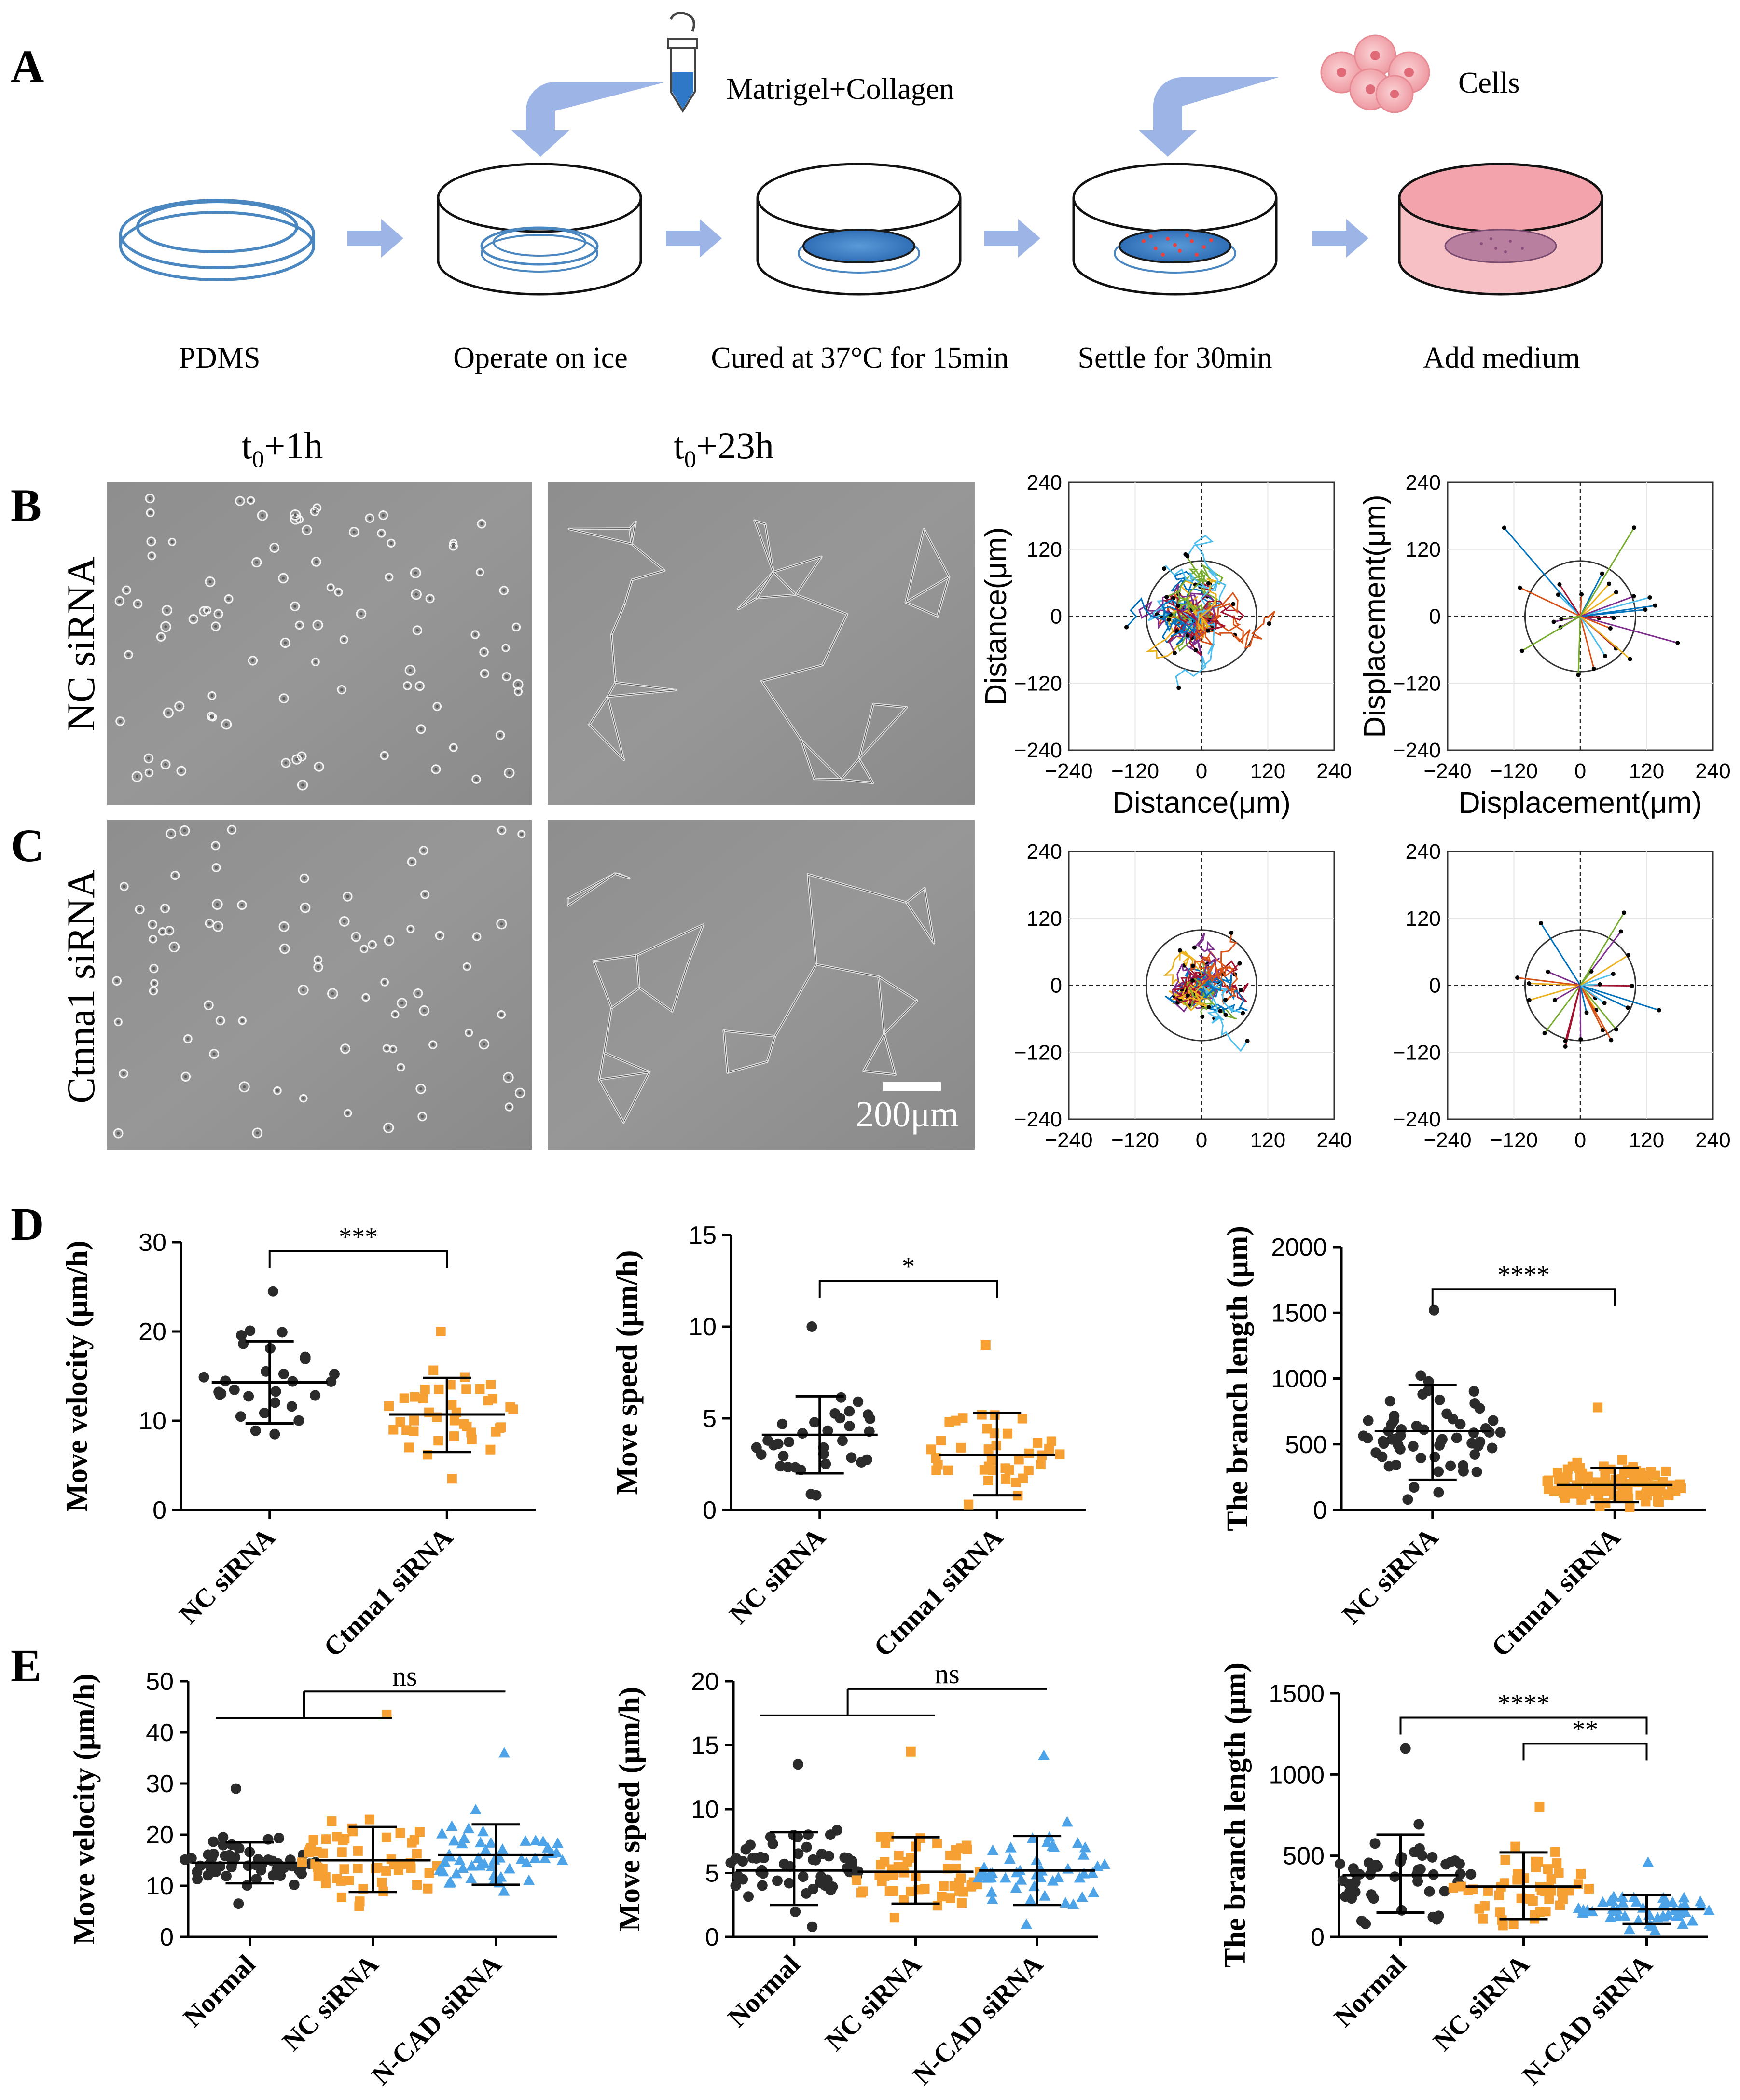 The width and height of the screenshot is (1740, 2100). I want to click on y-tick-label: −120, so click(1038, 1052).